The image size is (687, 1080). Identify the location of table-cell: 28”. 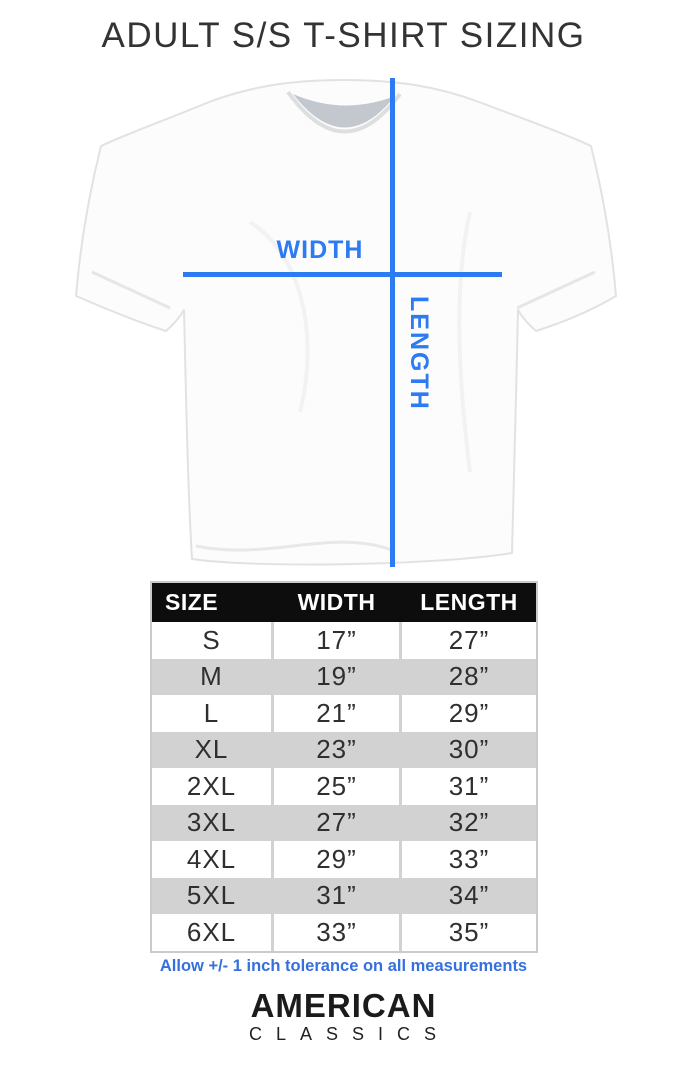
(469, 676).